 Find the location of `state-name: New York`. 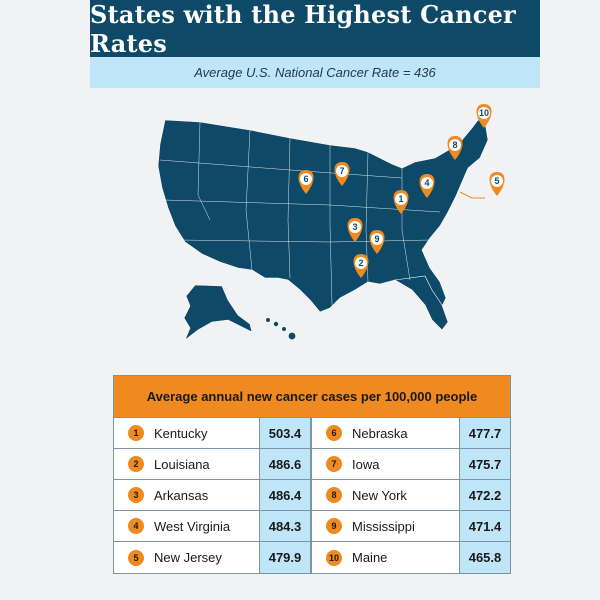

state-name: New York is located at coordinates (379, 495).